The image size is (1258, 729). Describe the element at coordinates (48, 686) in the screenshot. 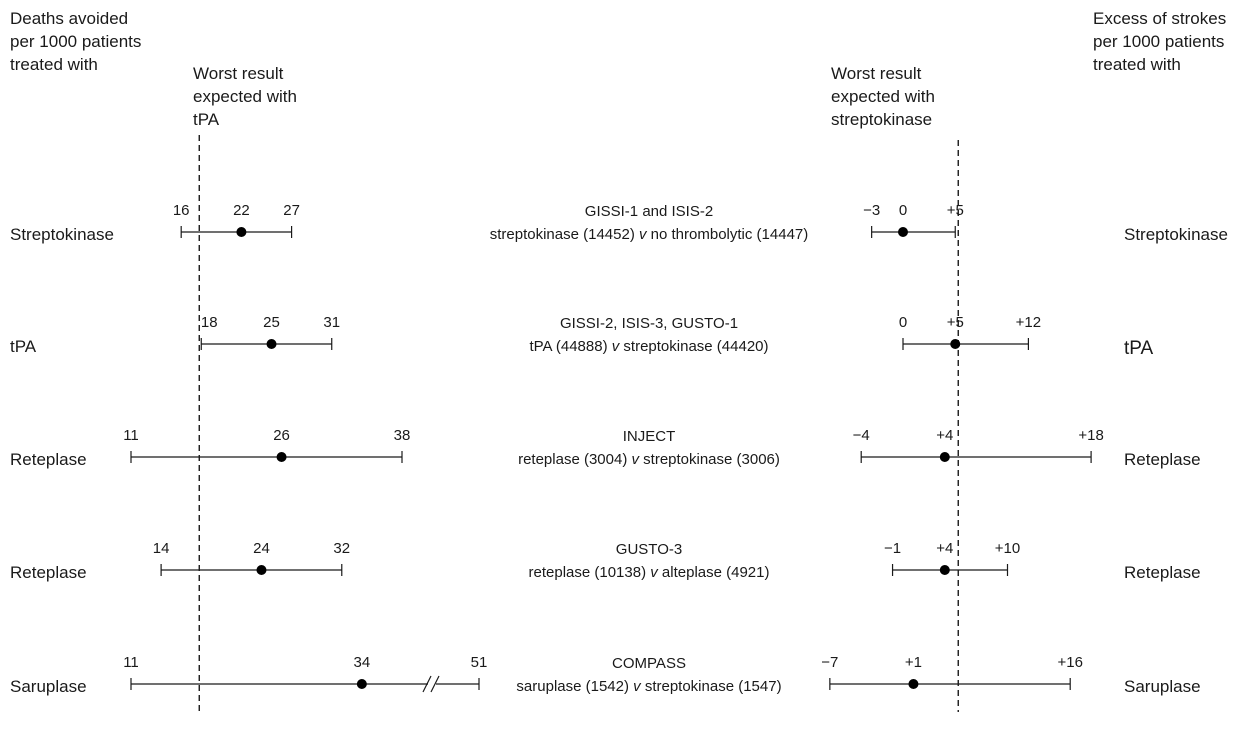

I see `left-row-label: Saruplase` at that location.